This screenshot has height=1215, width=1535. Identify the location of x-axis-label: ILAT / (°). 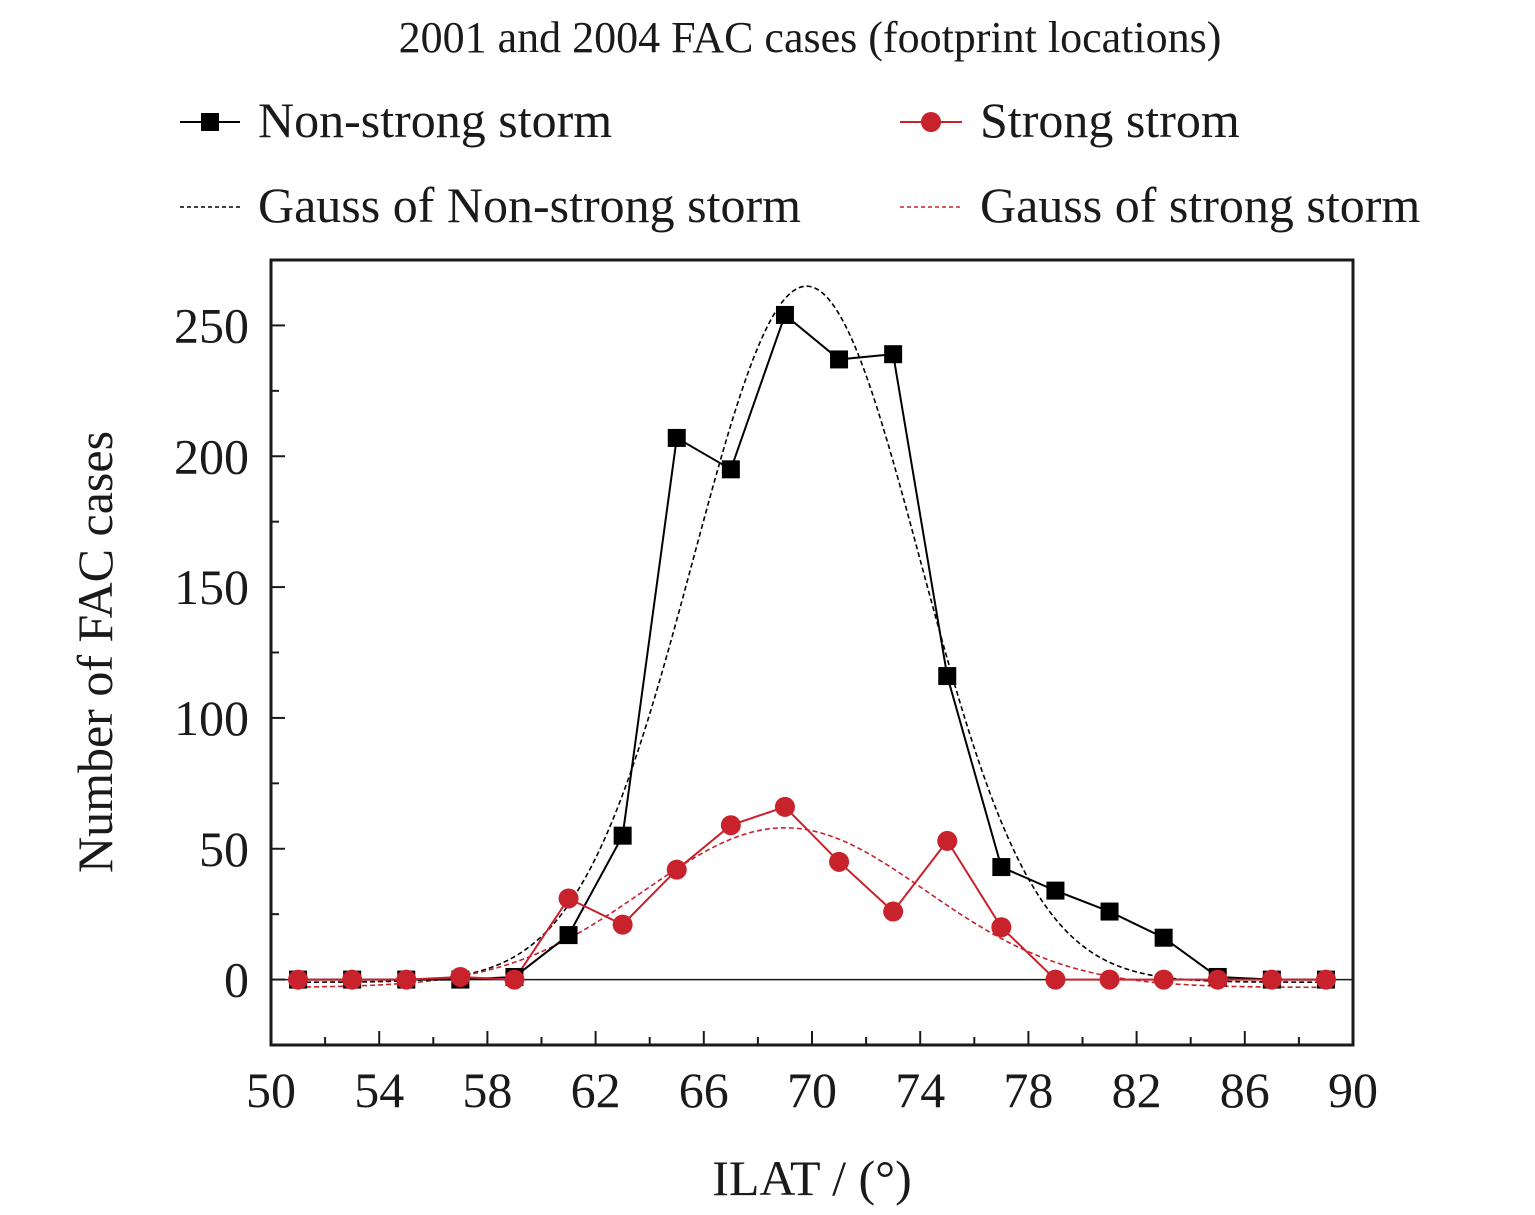
(812, 1178).